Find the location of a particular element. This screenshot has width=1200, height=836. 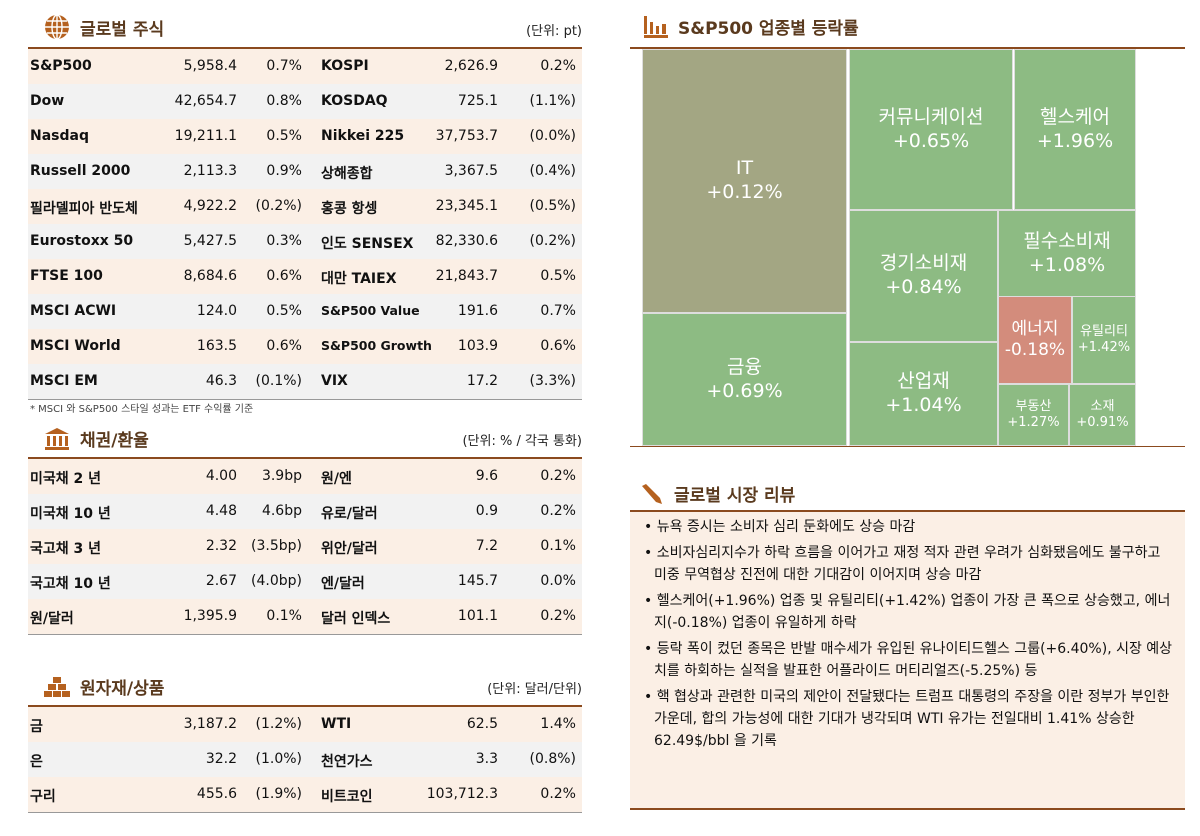

cell-name: 유로/달러 is located at coordinates (349, 514).